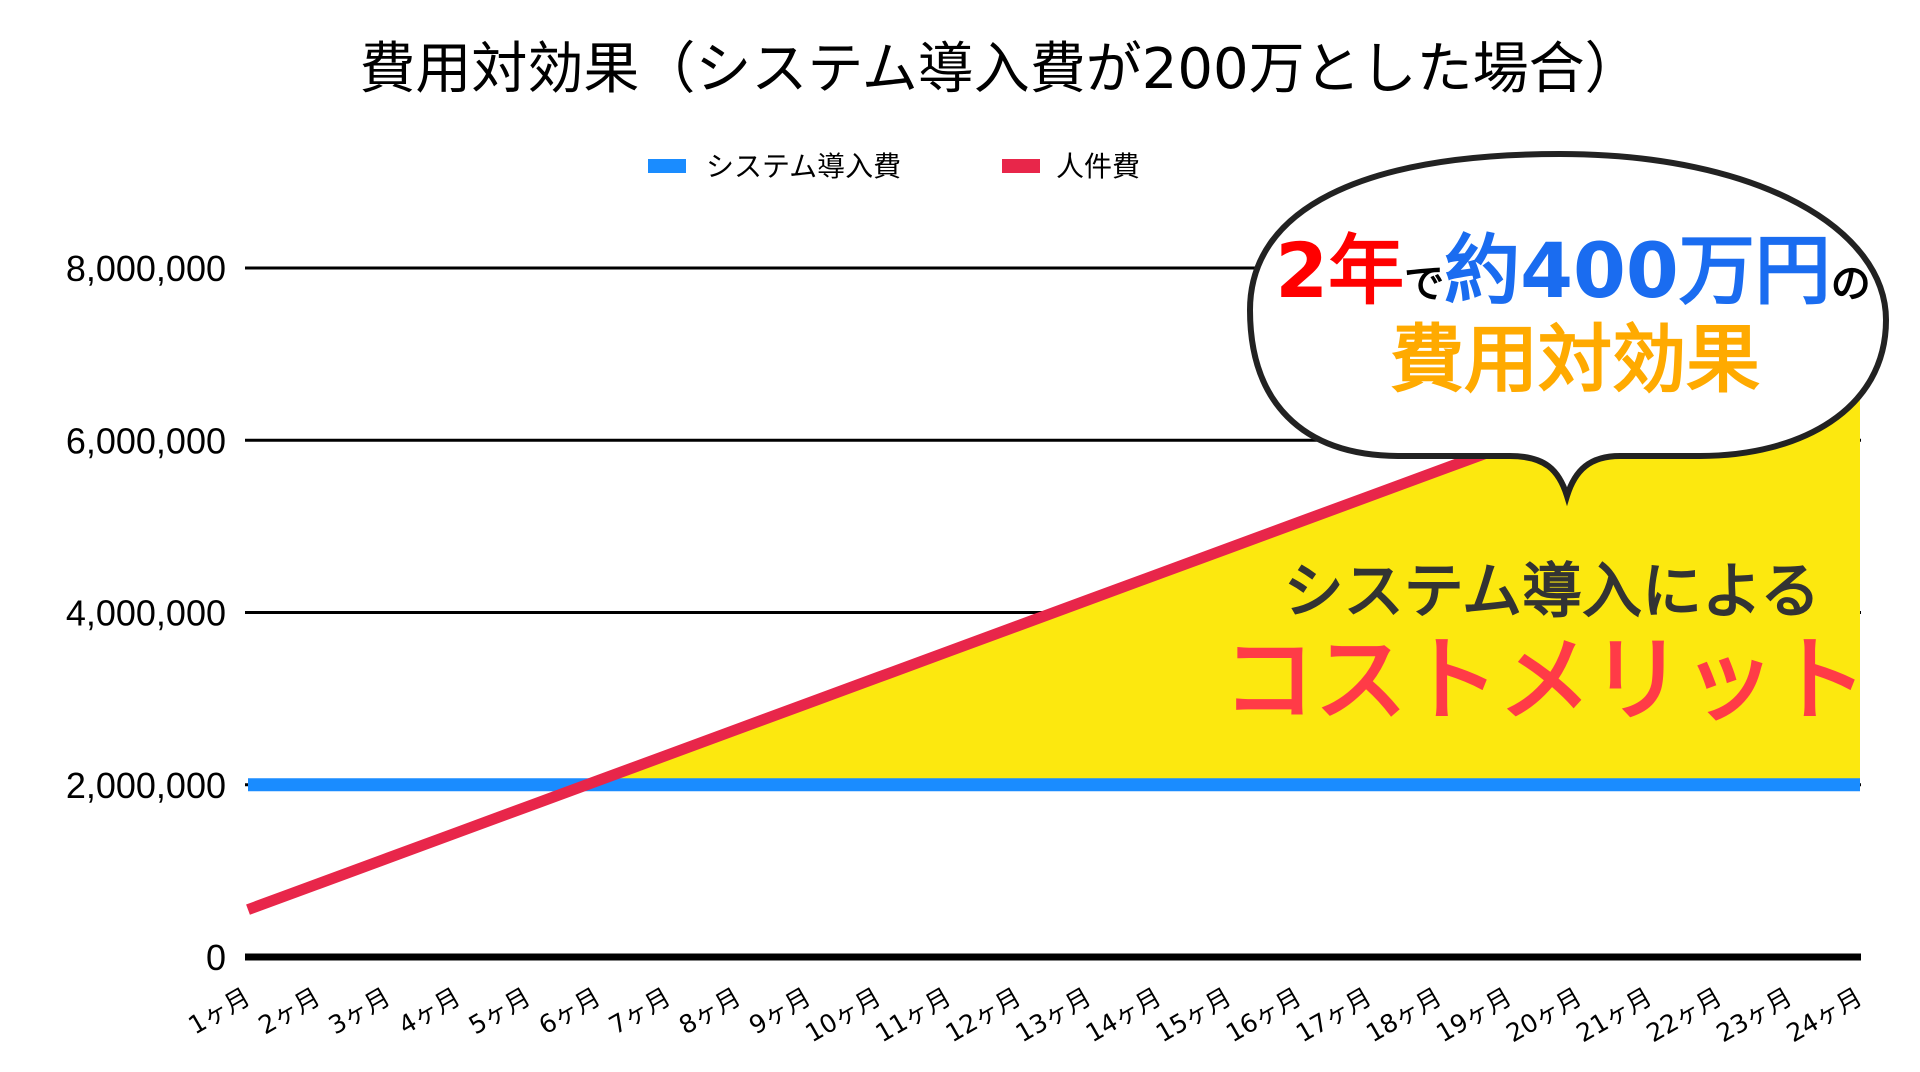 This screenshot has height=1072, width=1920. I want to click on area-label-2: コストメリット, so click(1545, 680).